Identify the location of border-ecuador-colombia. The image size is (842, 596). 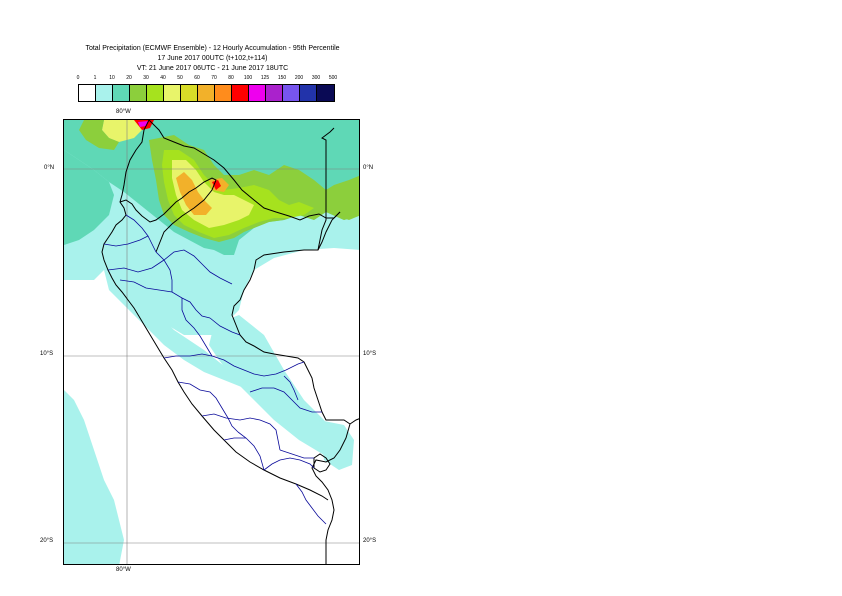
(244, 170).